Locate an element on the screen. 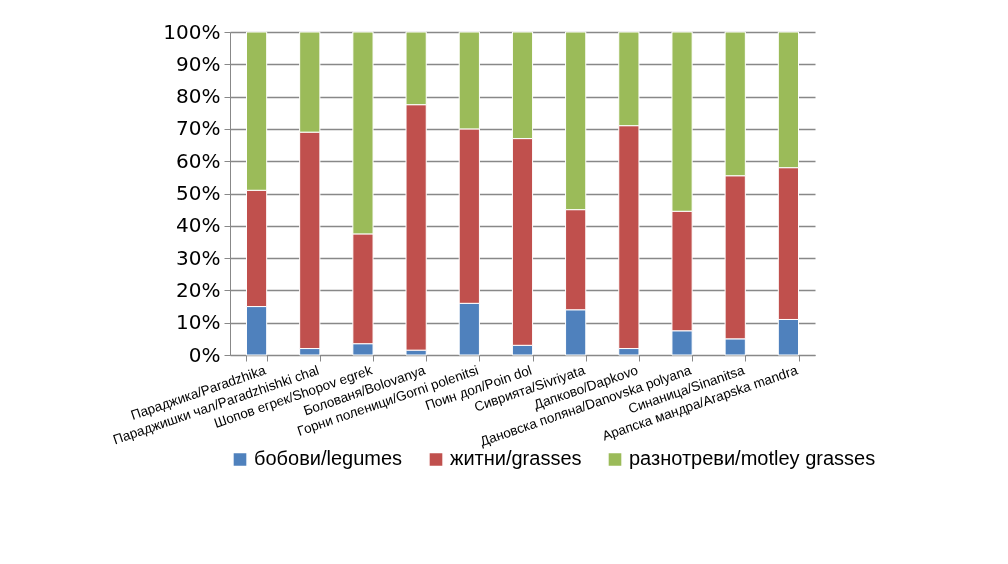  y-tick-label: 30% is located at coordinates (198, 257).